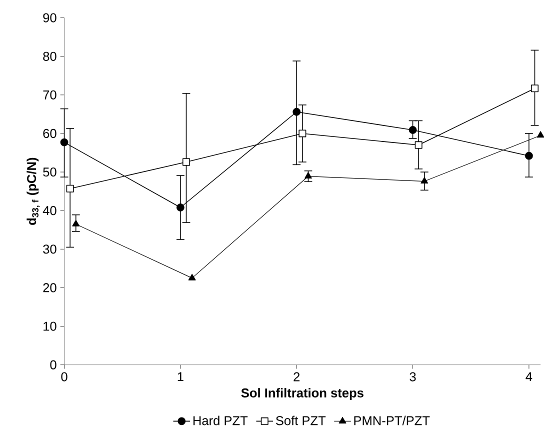 The height and width of the screenshot is (443, 544). I want to click on y-tick-label: 0, so click(53, 365).